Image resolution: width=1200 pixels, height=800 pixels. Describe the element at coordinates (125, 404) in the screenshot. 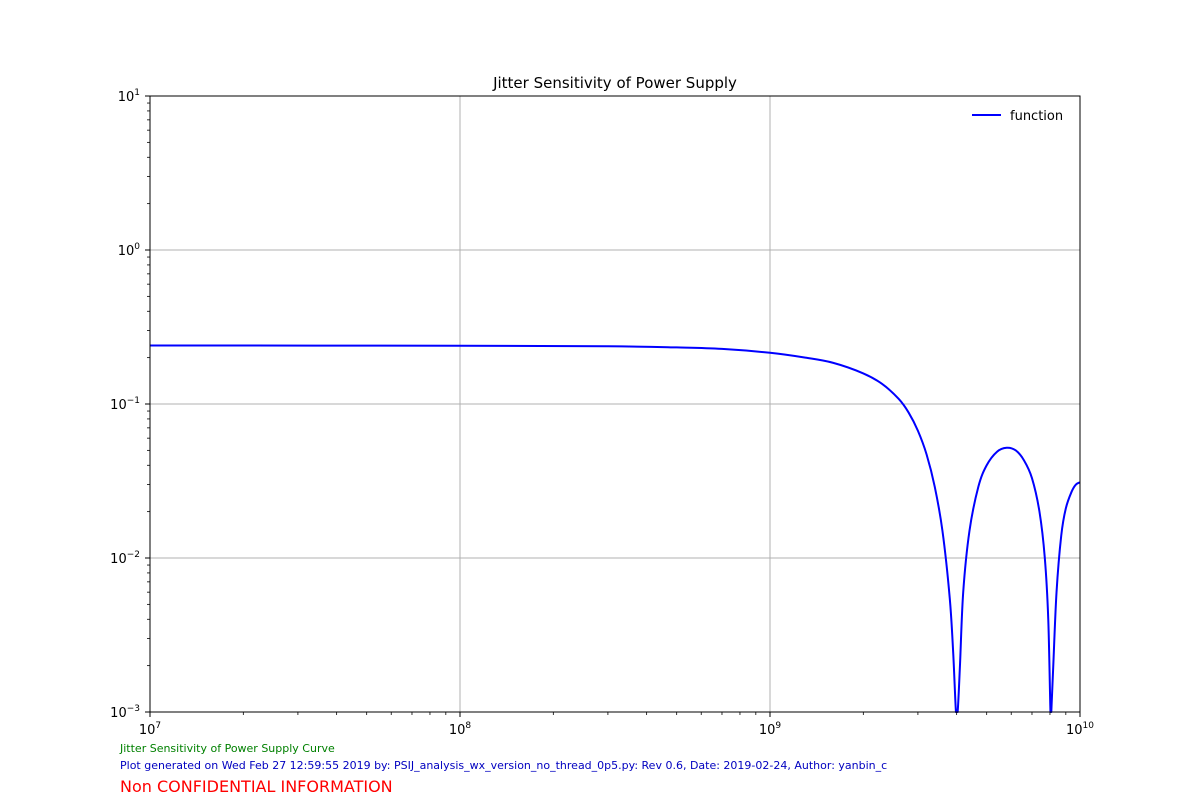

I see `y-tick-label: 10⁻¹` at that location.